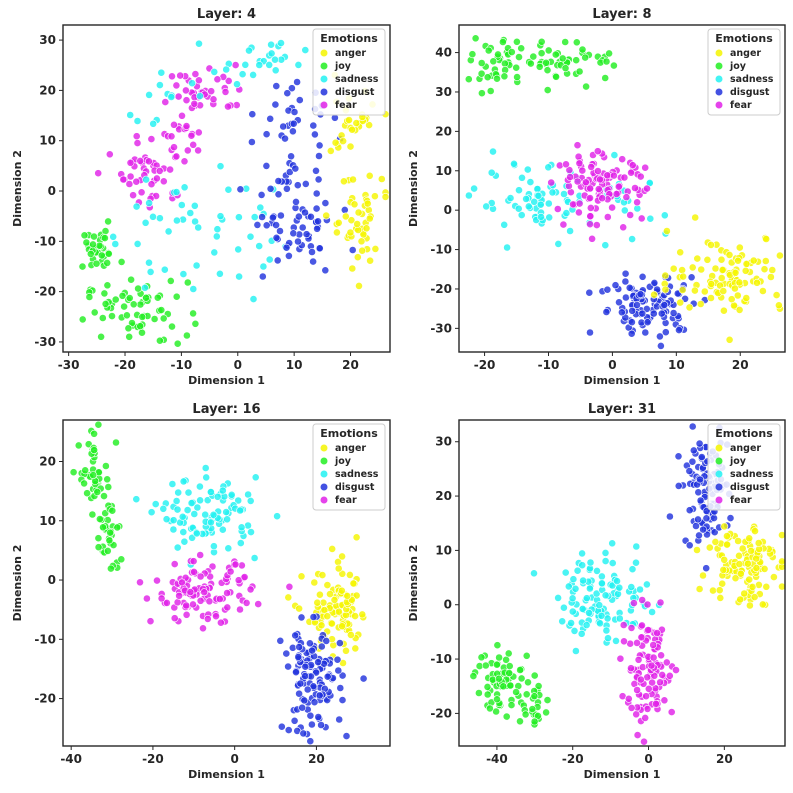 This screenshot has height=793, width=793. What do you see at coordinates (153, 759) in the screenshot?
I see `x-tick-label: -20` at bounding box center [153, 759].